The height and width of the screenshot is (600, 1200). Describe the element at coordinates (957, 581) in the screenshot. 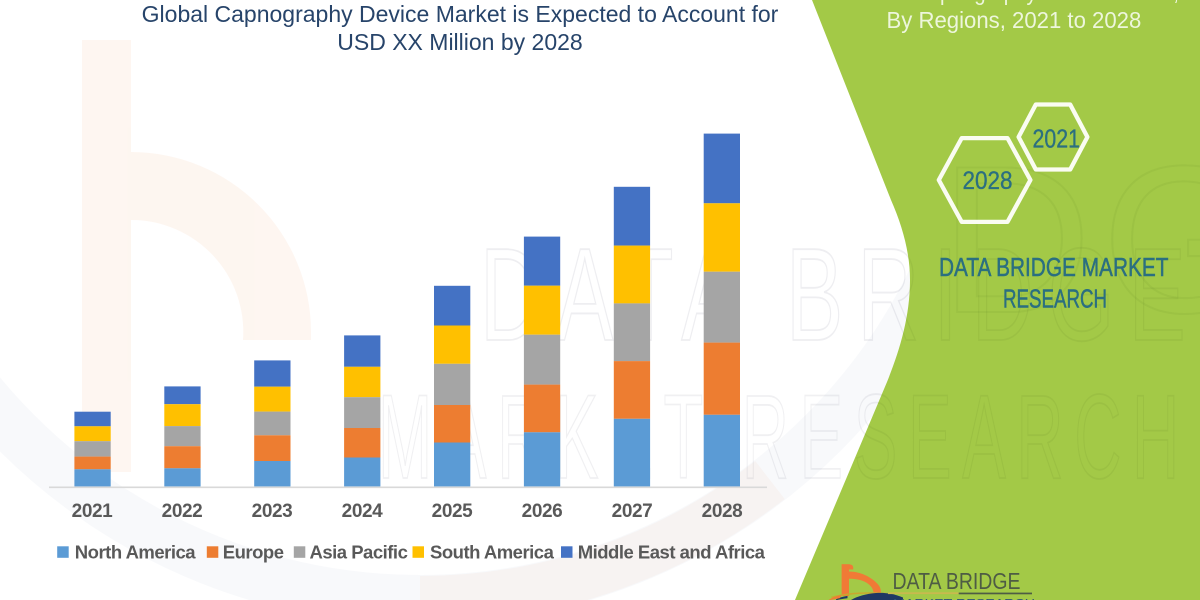

I see `svg-text: DATA BRIDGE` at that location.